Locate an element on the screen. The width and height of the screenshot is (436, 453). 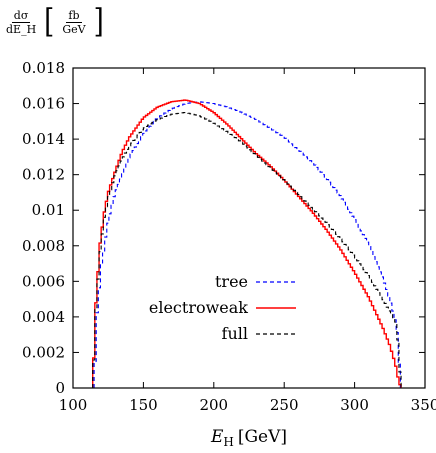
x-tick-label: 150 is located at coordinates (143, 405).